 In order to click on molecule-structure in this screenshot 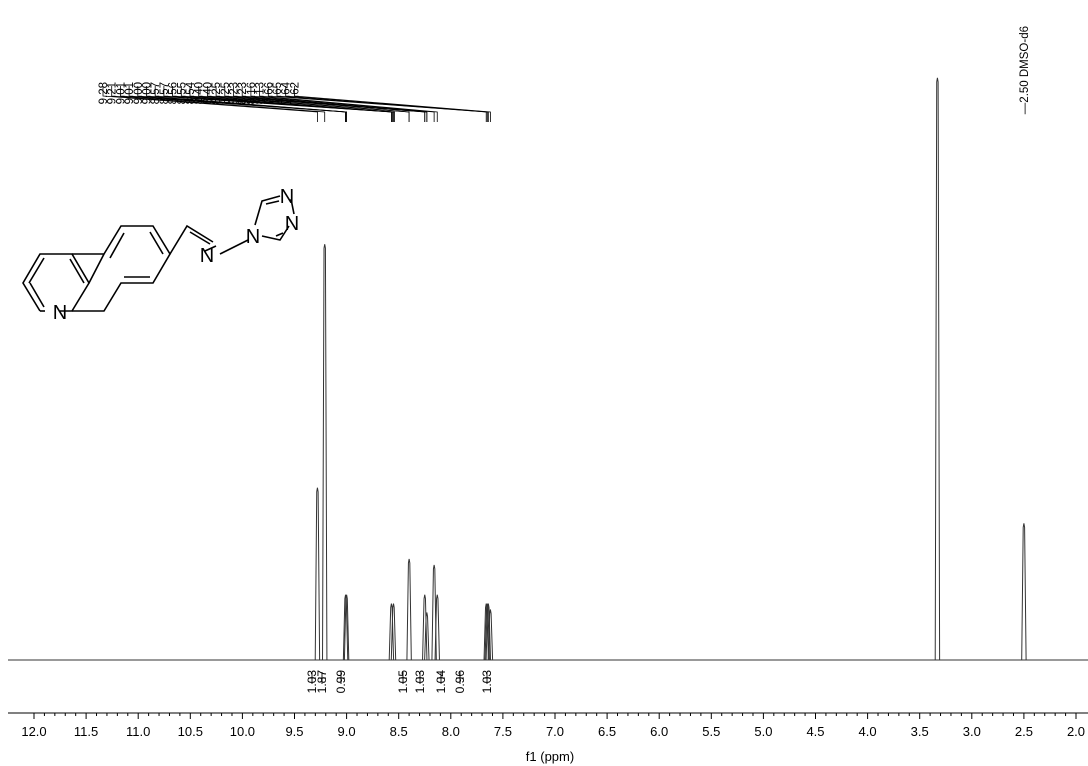, I will do `click(158, 253)`.